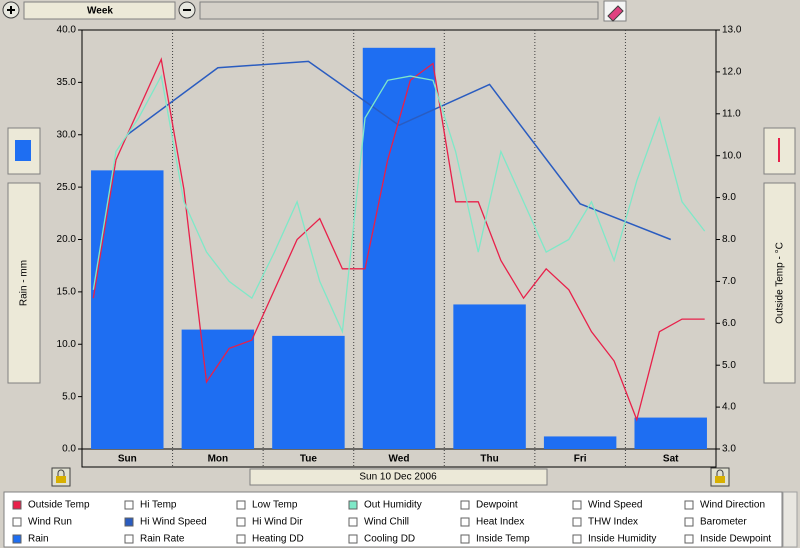  What do you see at coordinates (61, 472) in the screenshot?
I see `left-lock-shackle` at bounding box center [61, 472].